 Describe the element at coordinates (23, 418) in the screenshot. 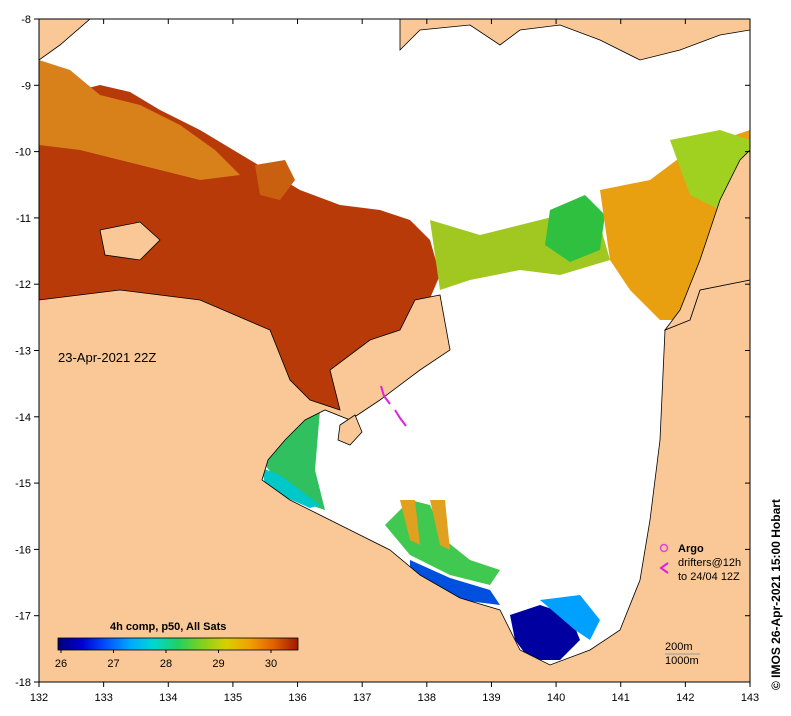

I see `y-tick-label: -14` at that location.